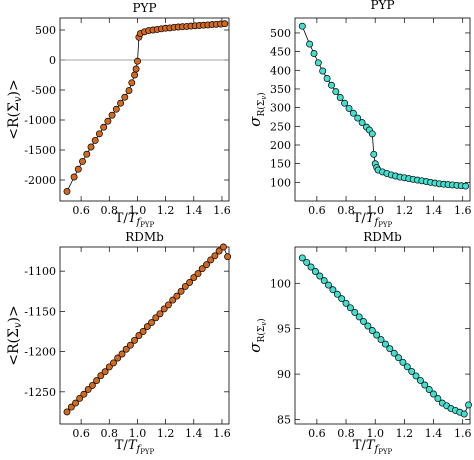 This screenshot has width=474, height=460. I want to click on y-tick-label: -500, so click(43, 90).